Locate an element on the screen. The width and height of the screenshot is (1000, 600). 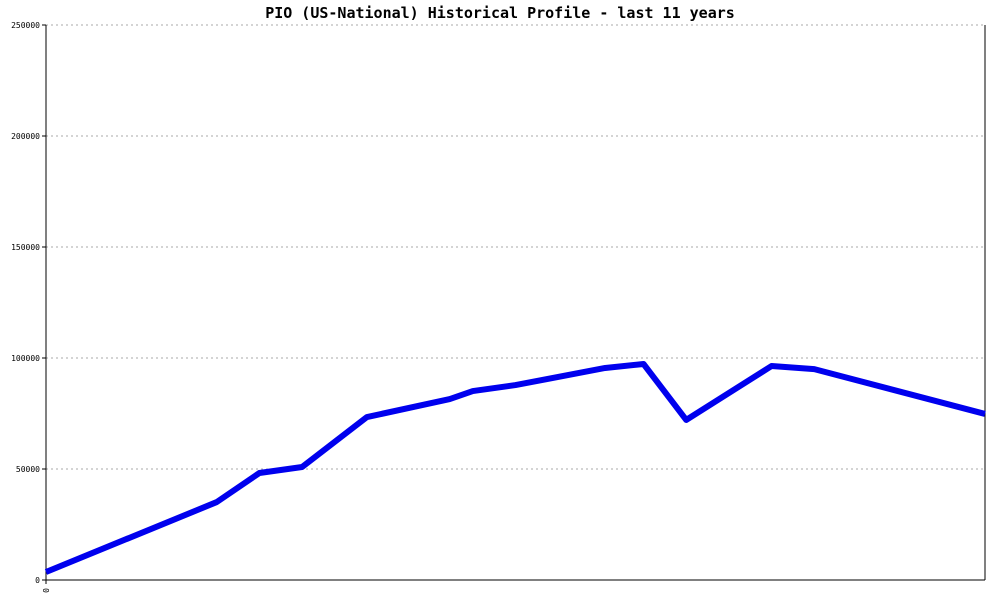
y-tick-label: 250000 is located at coordinates (25, 25).